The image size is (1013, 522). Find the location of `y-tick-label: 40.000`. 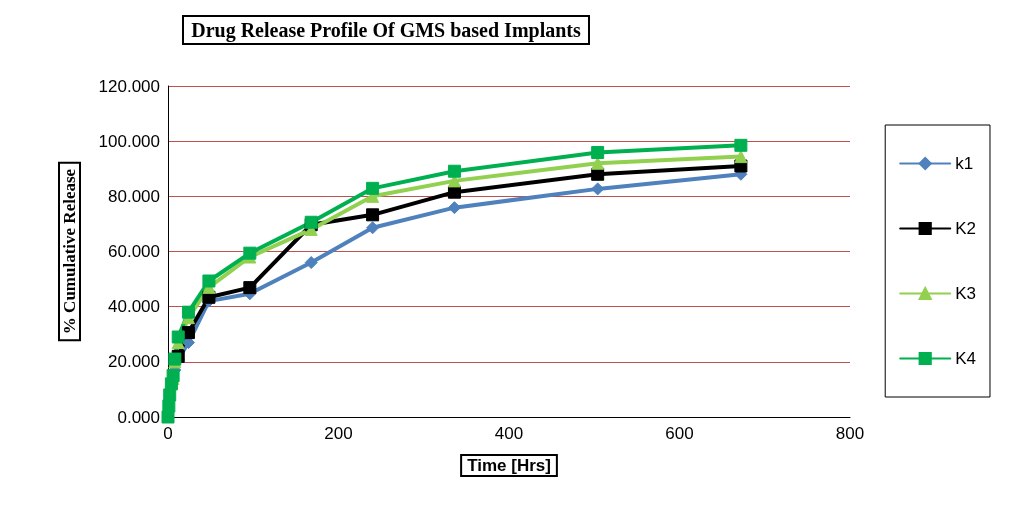

y-tick-label: 40.000 is located at coordinates (134, 307).